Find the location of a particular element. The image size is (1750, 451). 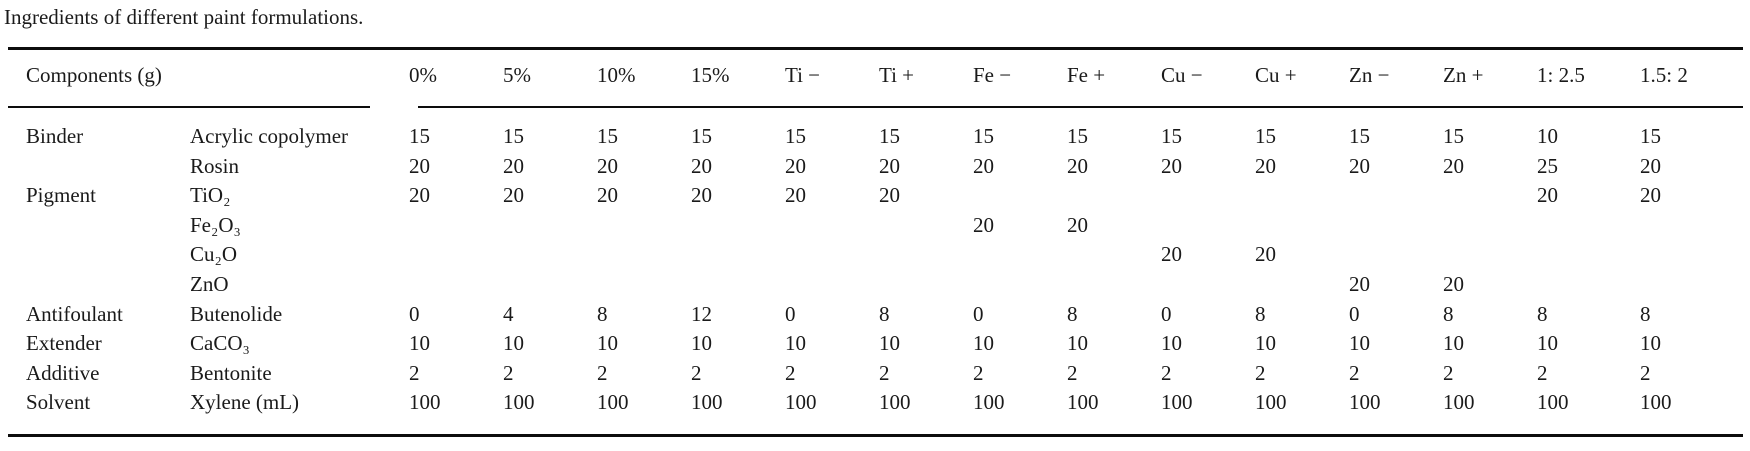

component-cell: ZnO is located at coordinates (209, 283).